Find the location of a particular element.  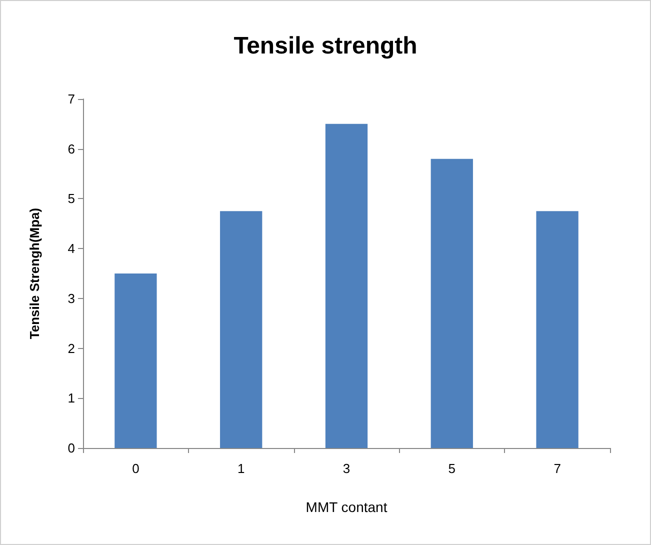

y-tick-label: 5 is located at coordinates (71, 198).